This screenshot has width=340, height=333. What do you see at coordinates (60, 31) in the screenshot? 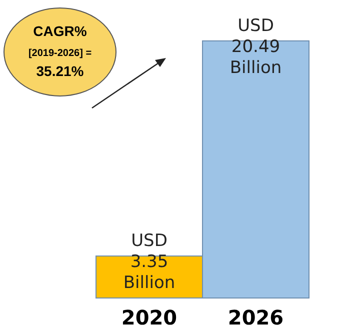
I see `text: CAGR%` at bounding box center [60, 31].